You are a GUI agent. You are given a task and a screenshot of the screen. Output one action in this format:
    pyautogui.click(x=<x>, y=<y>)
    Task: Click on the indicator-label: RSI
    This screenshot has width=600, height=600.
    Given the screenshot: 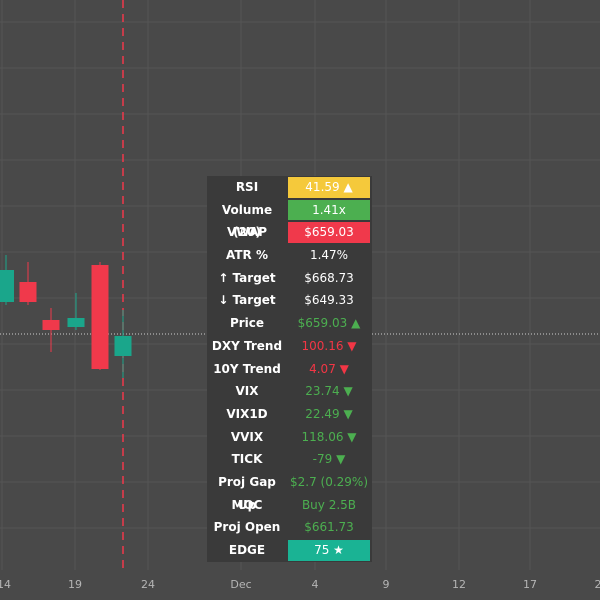 What is the action you would take?
    pyautogui.click(x=247, y=187)
    